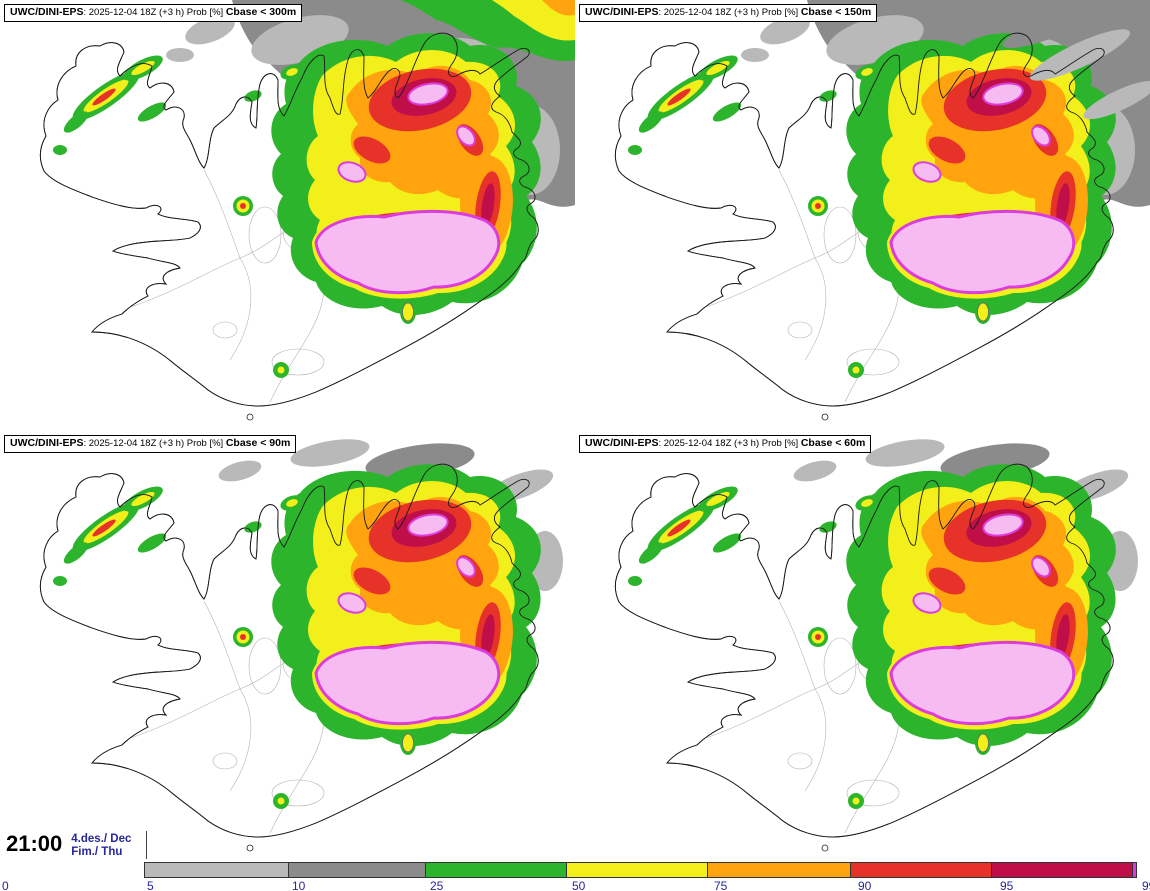 The width and height of the screenshot is (1150, 891). I want to click on valid-date: 4.des./ Dec Fim./ Thu, so click(101, 845).